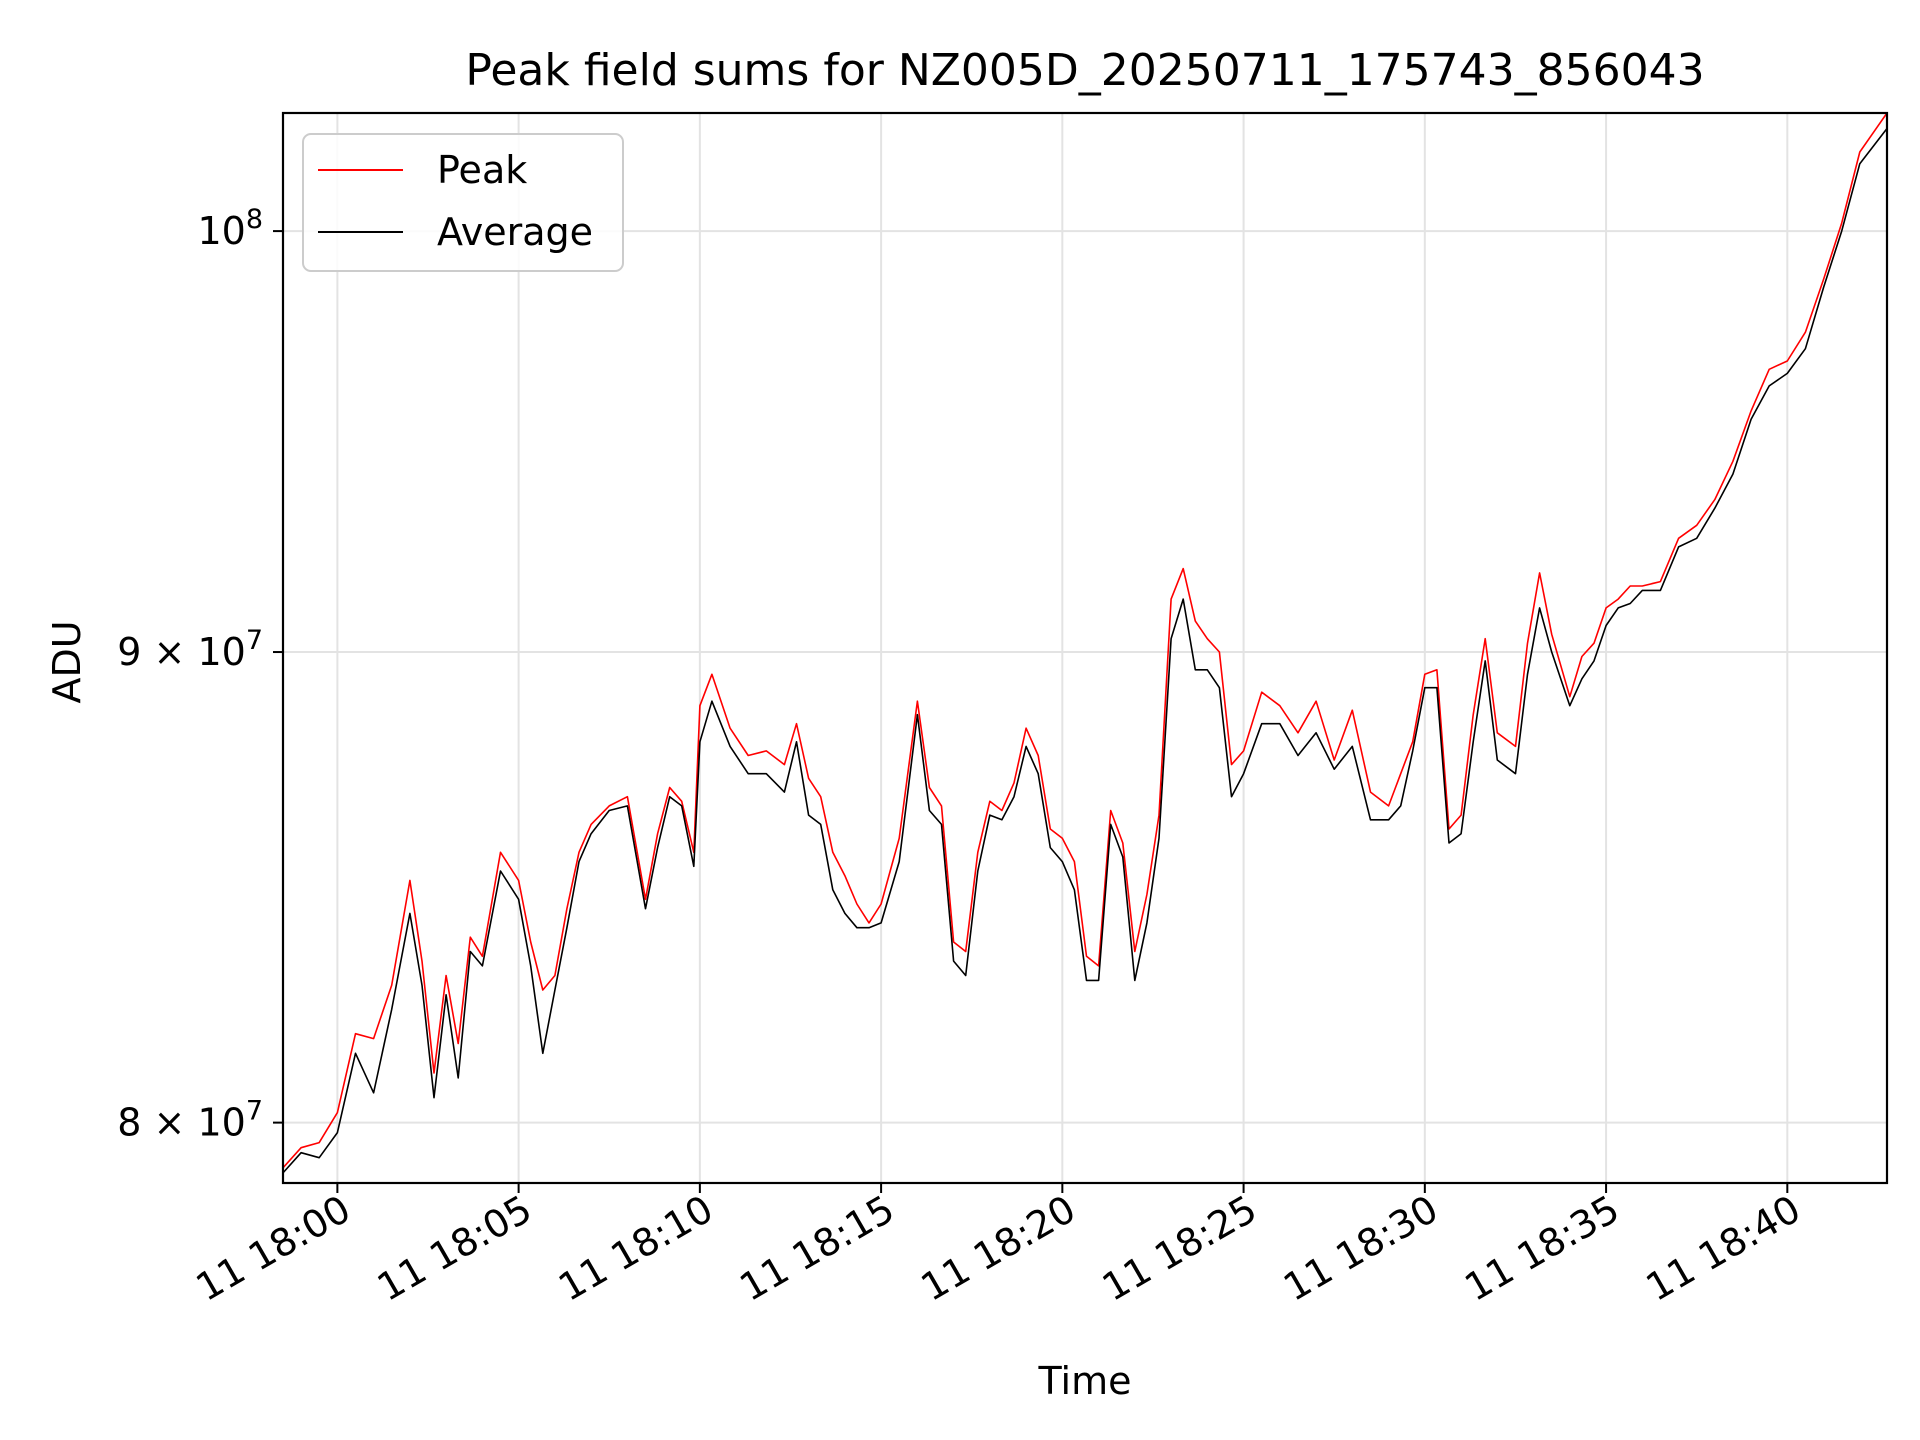 The image size is (1920, 1440). I want to click on y-tick-label: 8 × 107, so click(190, 1120).